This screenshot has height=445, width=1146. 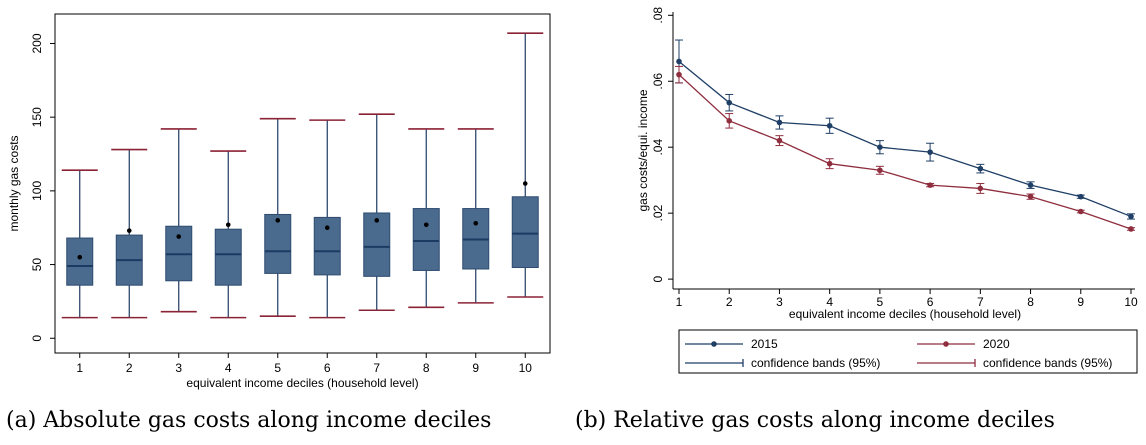 What do you see at coordinates (714, 344) in the screenshot?
I see `legend-key-marker` at bounding box center [714, 344].